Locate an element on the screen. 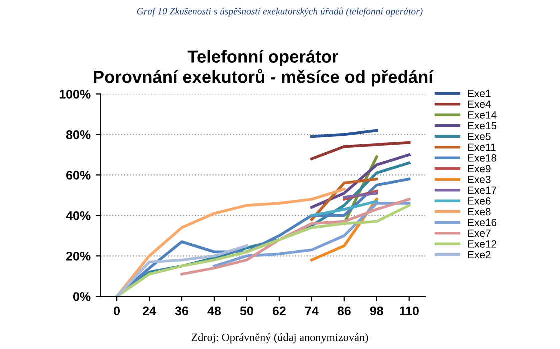 The height and width of the screenshot is (349, 560). legend-label: Exe2 is located at coordinates (479, 255).